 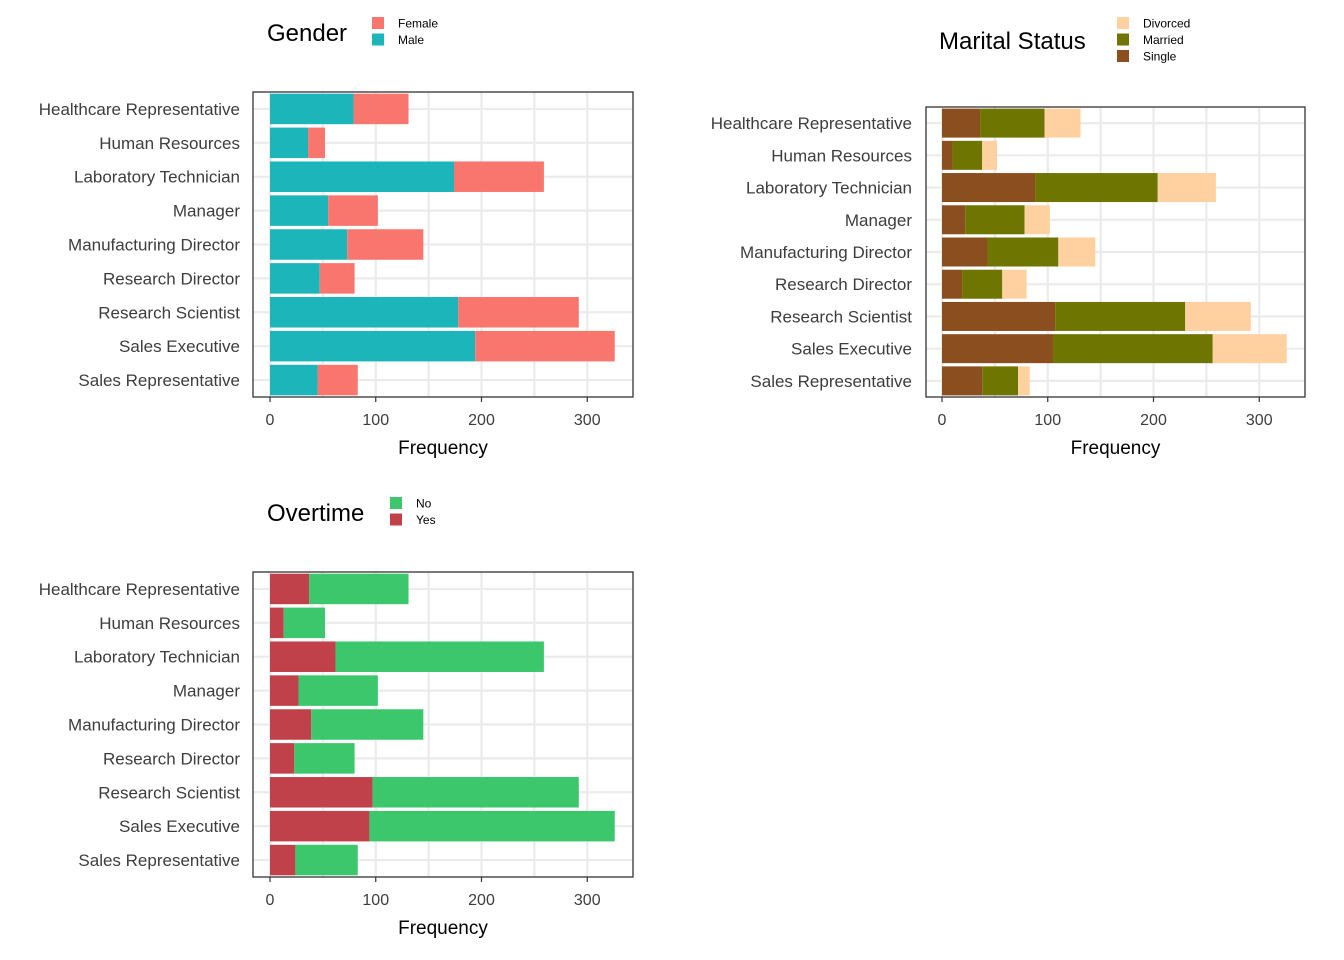 I want to click on bar-male-laboratory-technician, so click(x=362, y=176).